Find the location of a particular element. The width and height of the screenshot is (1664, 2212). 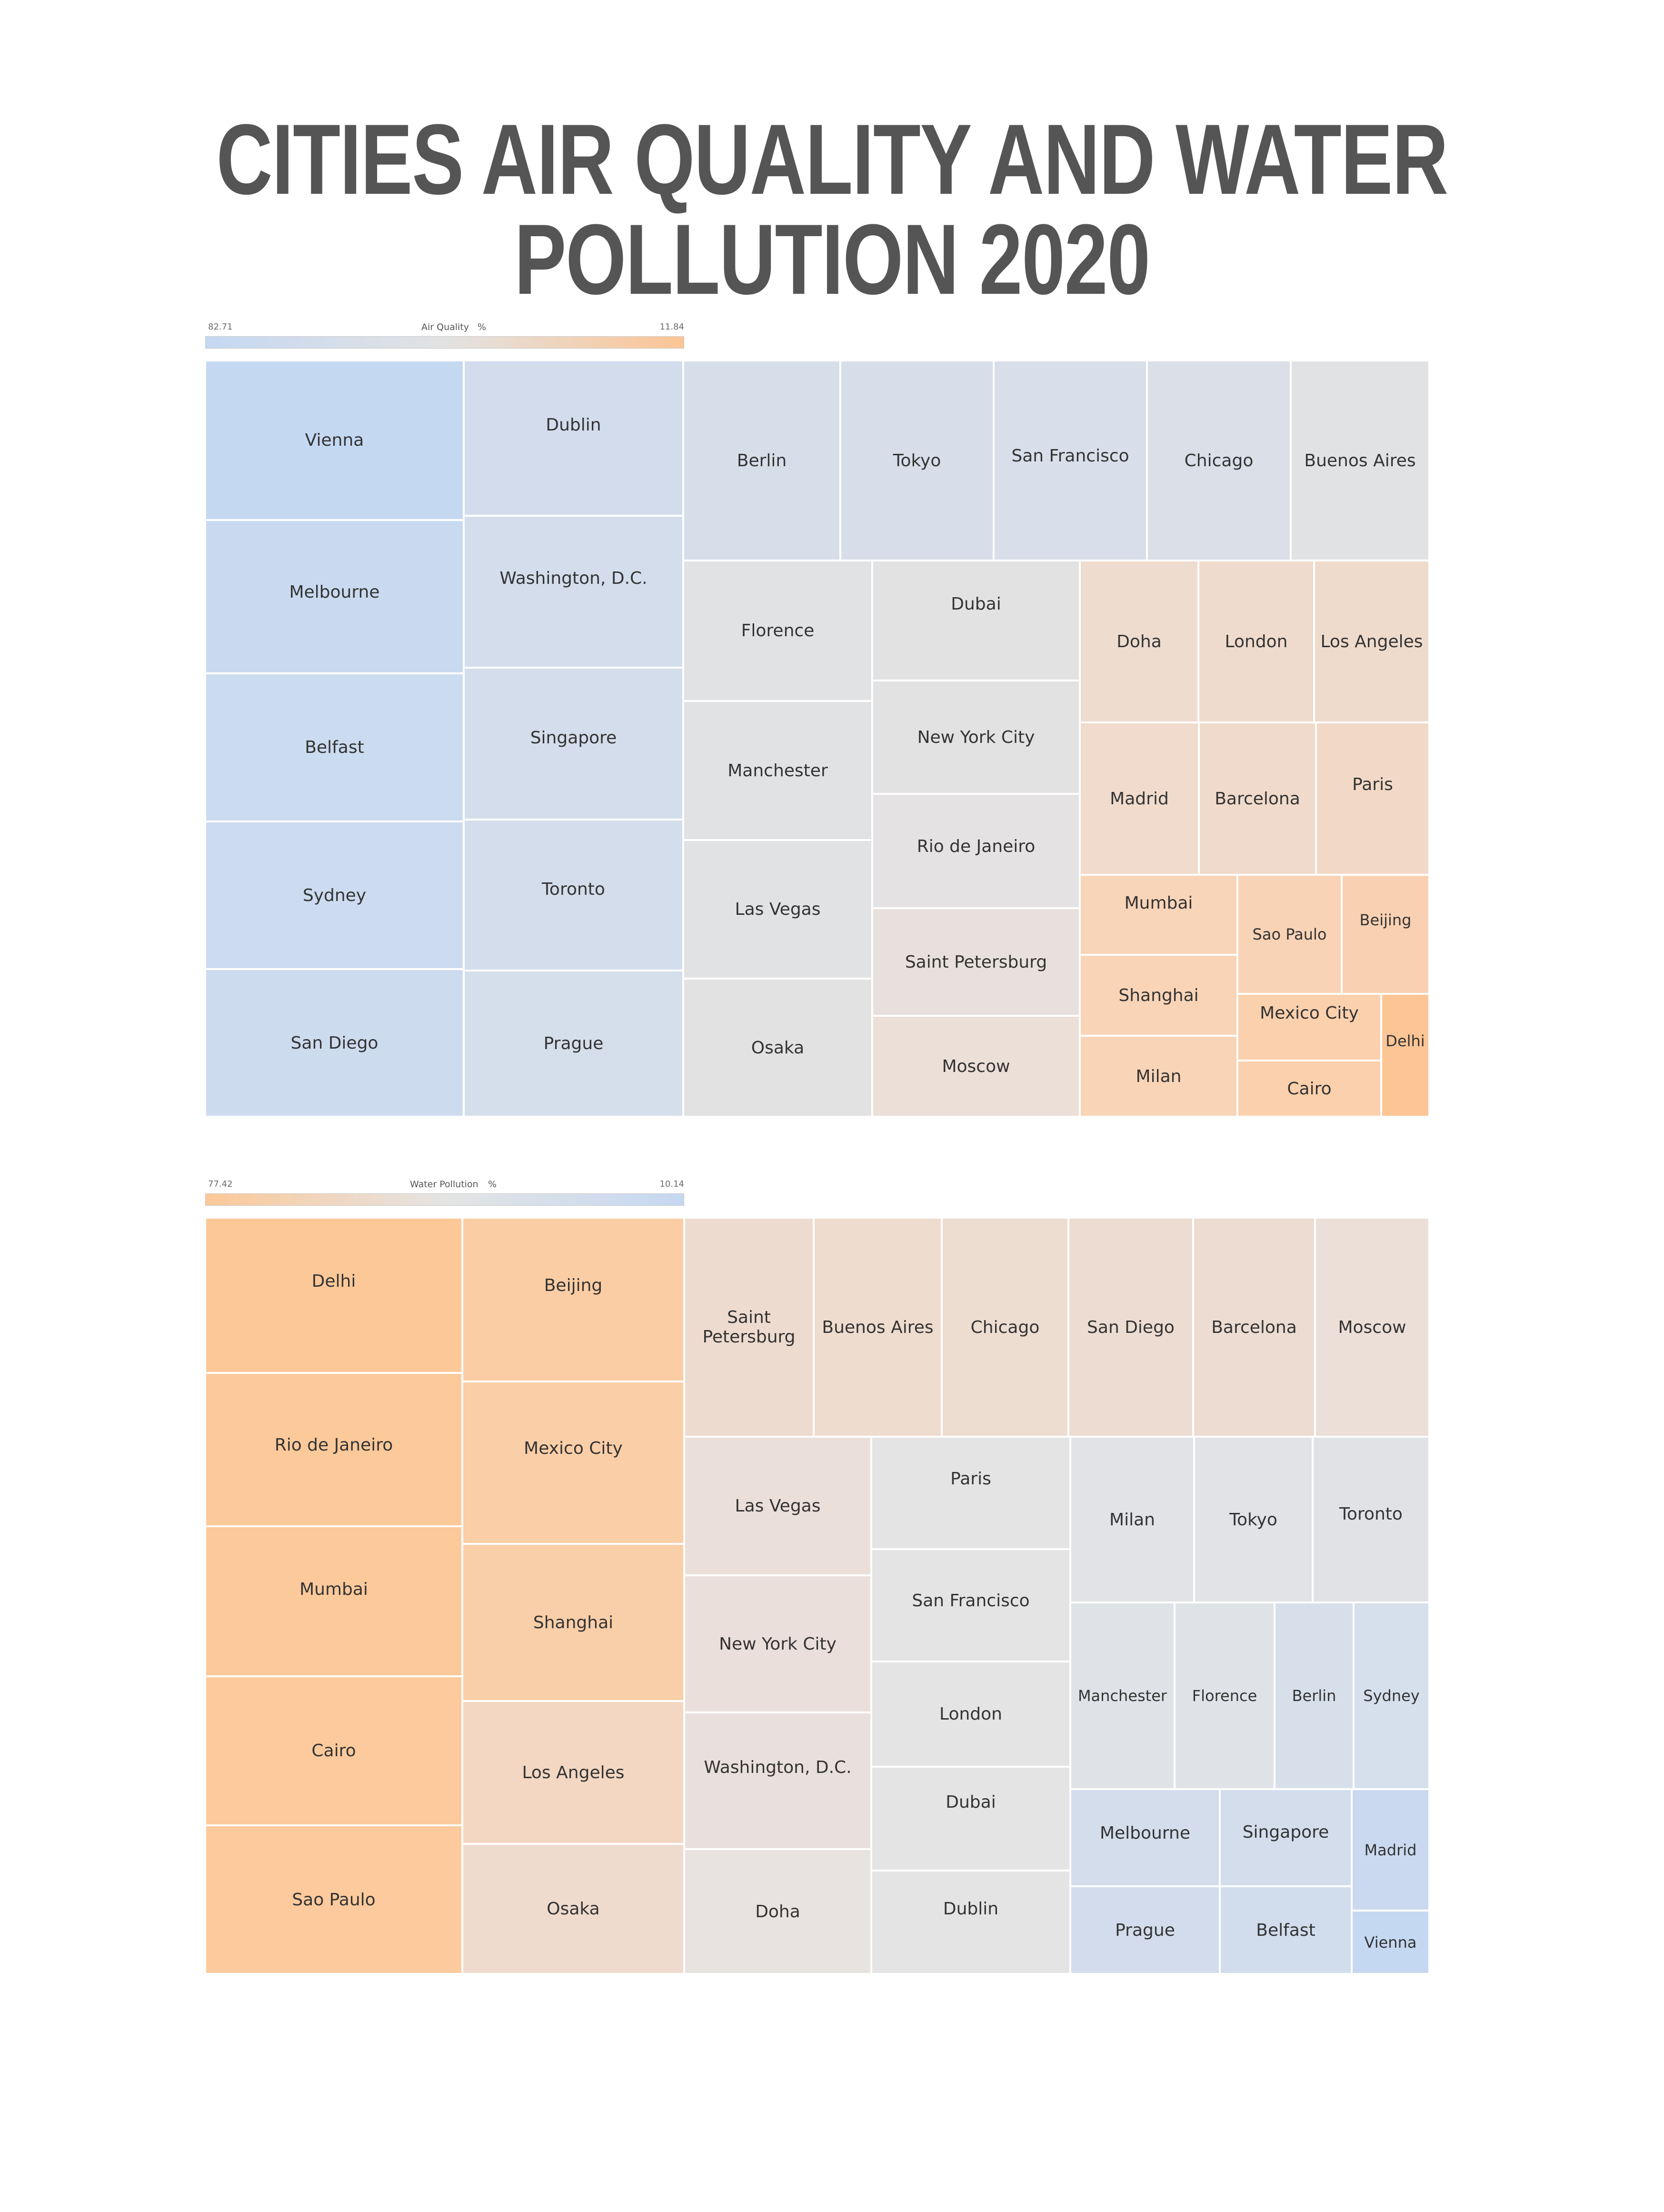

tile-san-francisco: San Francisco is located at coordinates (971, 1605).